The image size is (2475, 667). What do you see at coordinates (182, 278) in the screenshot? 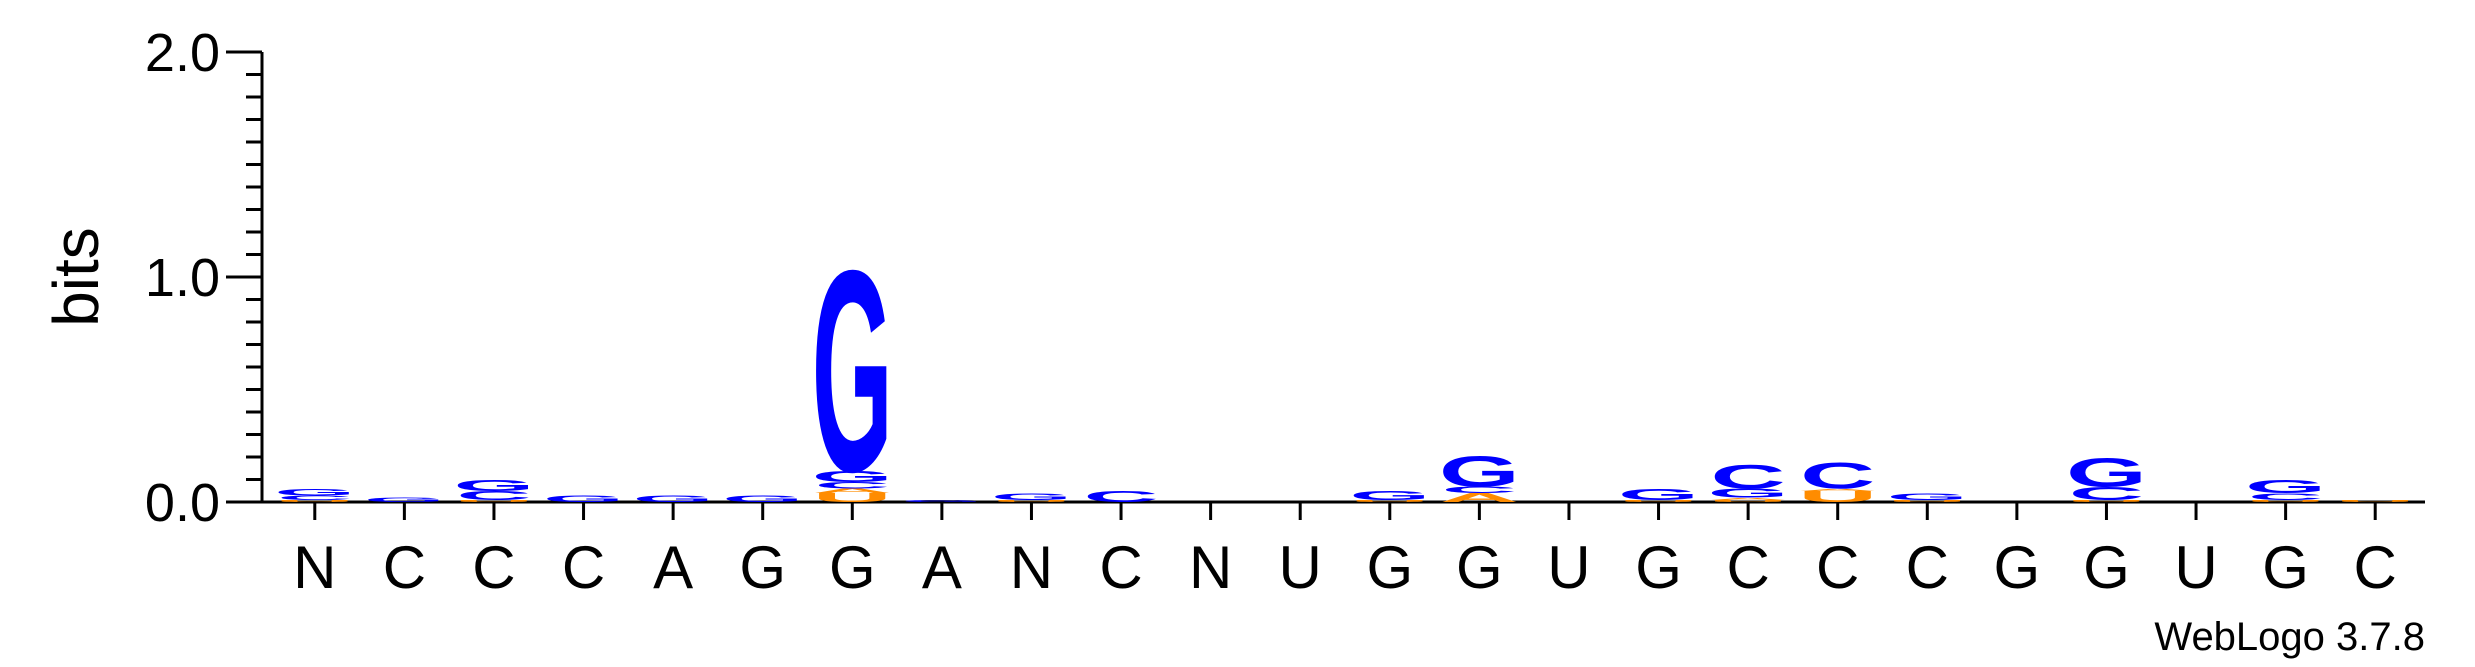
I see `y-tick-label: 1.0` at bounding box center [182, 278].